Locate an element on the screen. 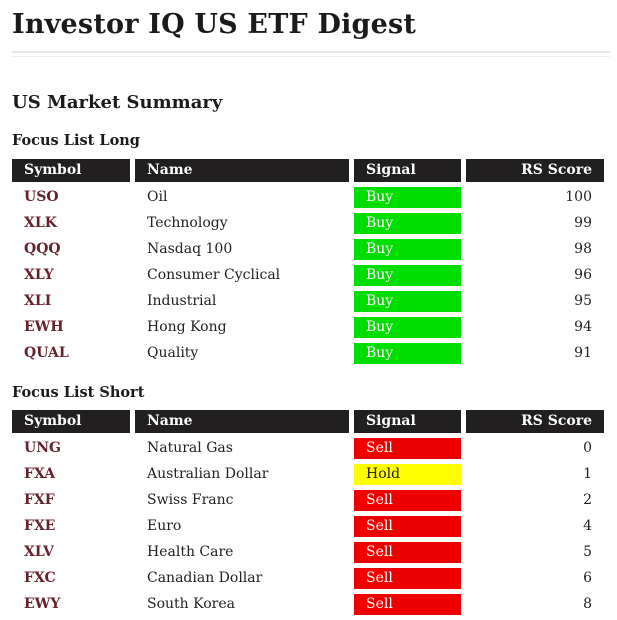  table-row: FXE Euro Sell 4 is located at coordinates (308, 527).